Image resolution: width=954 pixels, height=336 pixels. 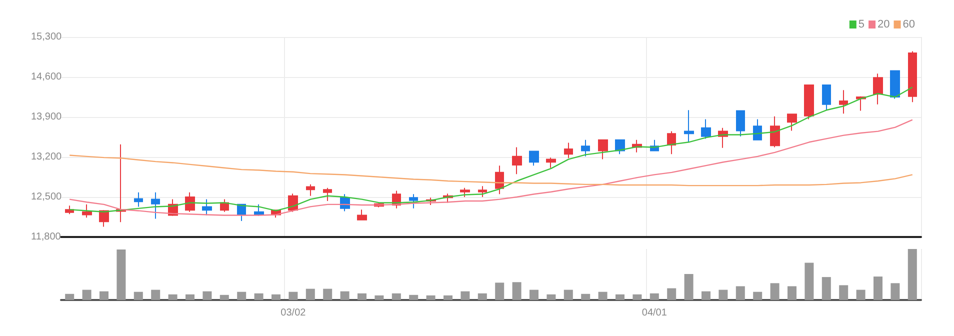 I want to click on y-tick-label: 13,200, so click(x=46, y=157).